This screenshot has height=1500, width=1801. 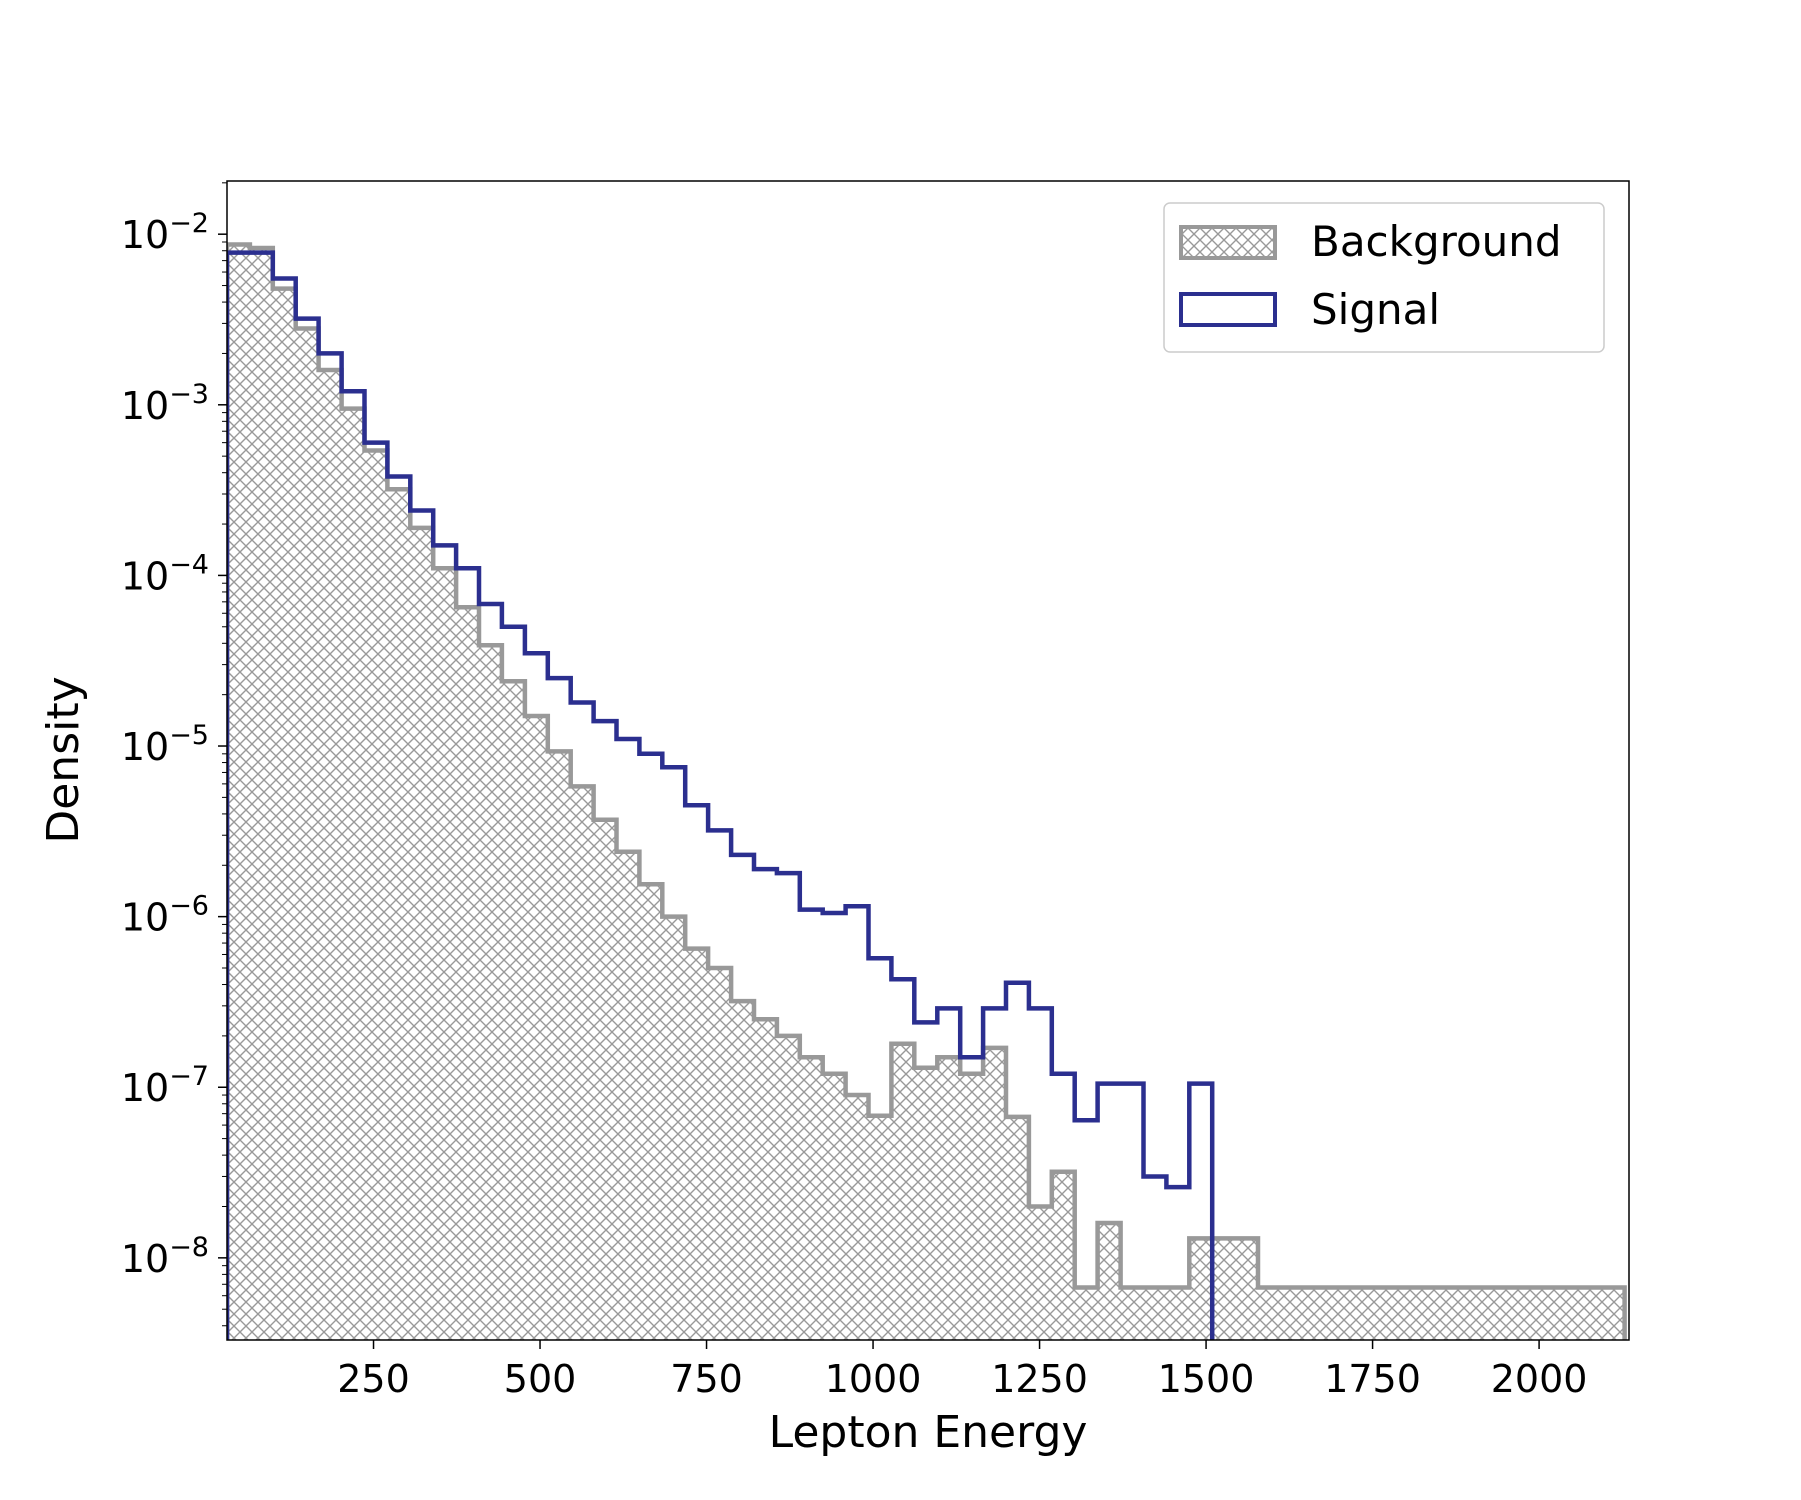 What do you see at coordinates (873, 1379) in the screenshot?
I see `x-tick-label: 1000` at bounding box center [873, 1379].